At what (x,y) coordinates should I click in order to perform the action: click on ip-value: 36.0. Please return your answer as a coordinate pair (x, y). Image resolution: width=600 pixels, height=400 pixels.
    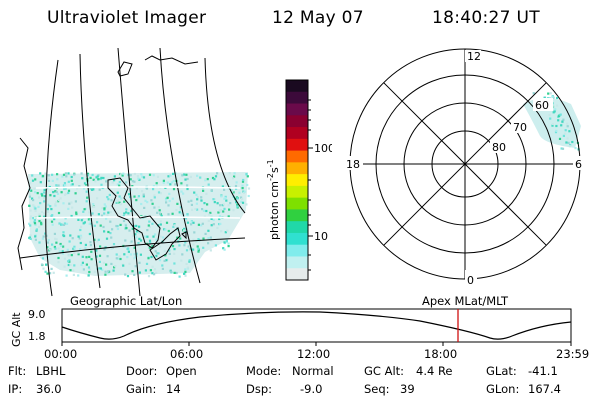
    Looking at the image, I should click on (49, 389).